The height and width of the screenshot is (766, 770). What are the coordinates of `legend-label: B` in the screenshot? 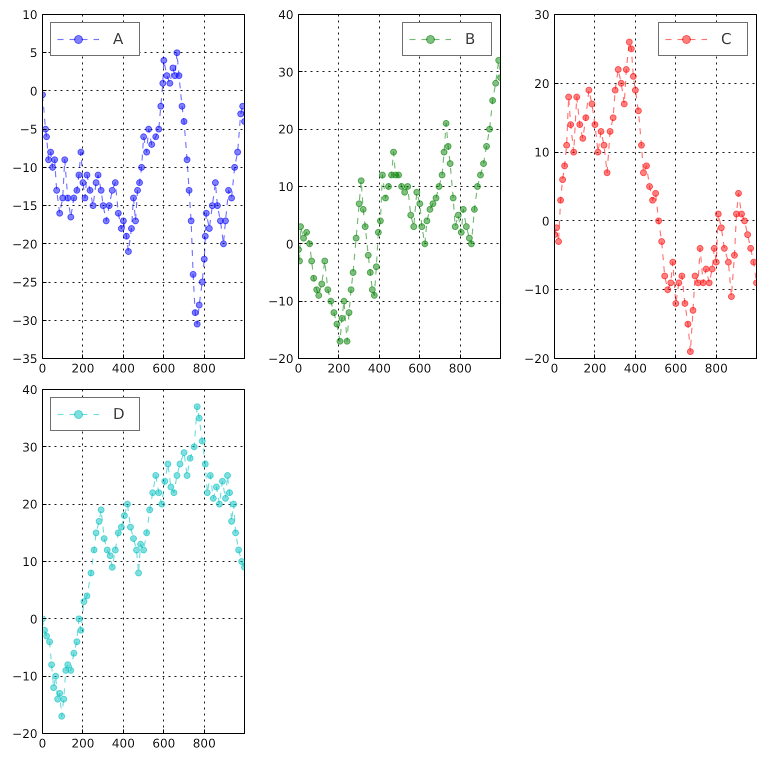 It's located at (470, 39).